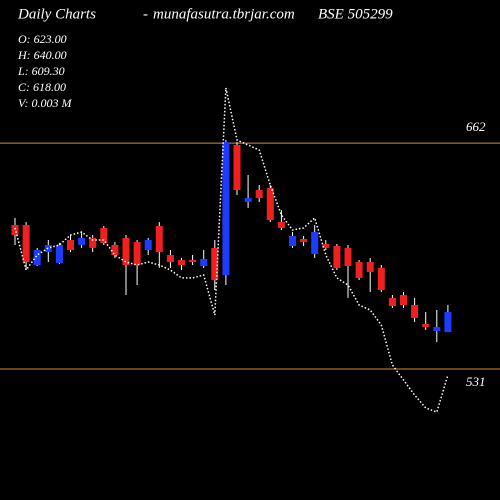 This screenshot has height=500, width=500. Describe the element at coordinates (42, 87) in the screenshot. I see `ohlcv-close: C: 618.00` at that location.